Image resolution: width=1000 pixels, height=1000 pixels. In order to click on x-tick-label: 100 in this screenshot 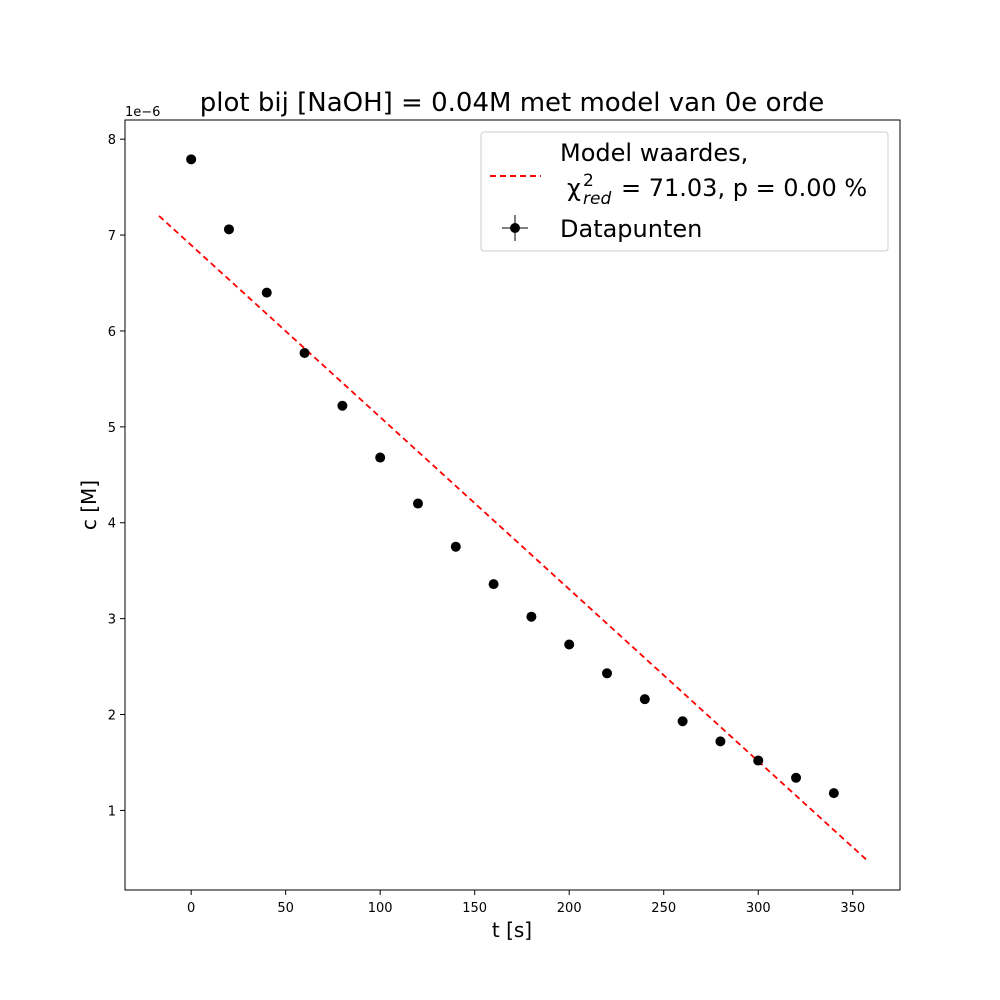, I will do `click(380, 908)`.